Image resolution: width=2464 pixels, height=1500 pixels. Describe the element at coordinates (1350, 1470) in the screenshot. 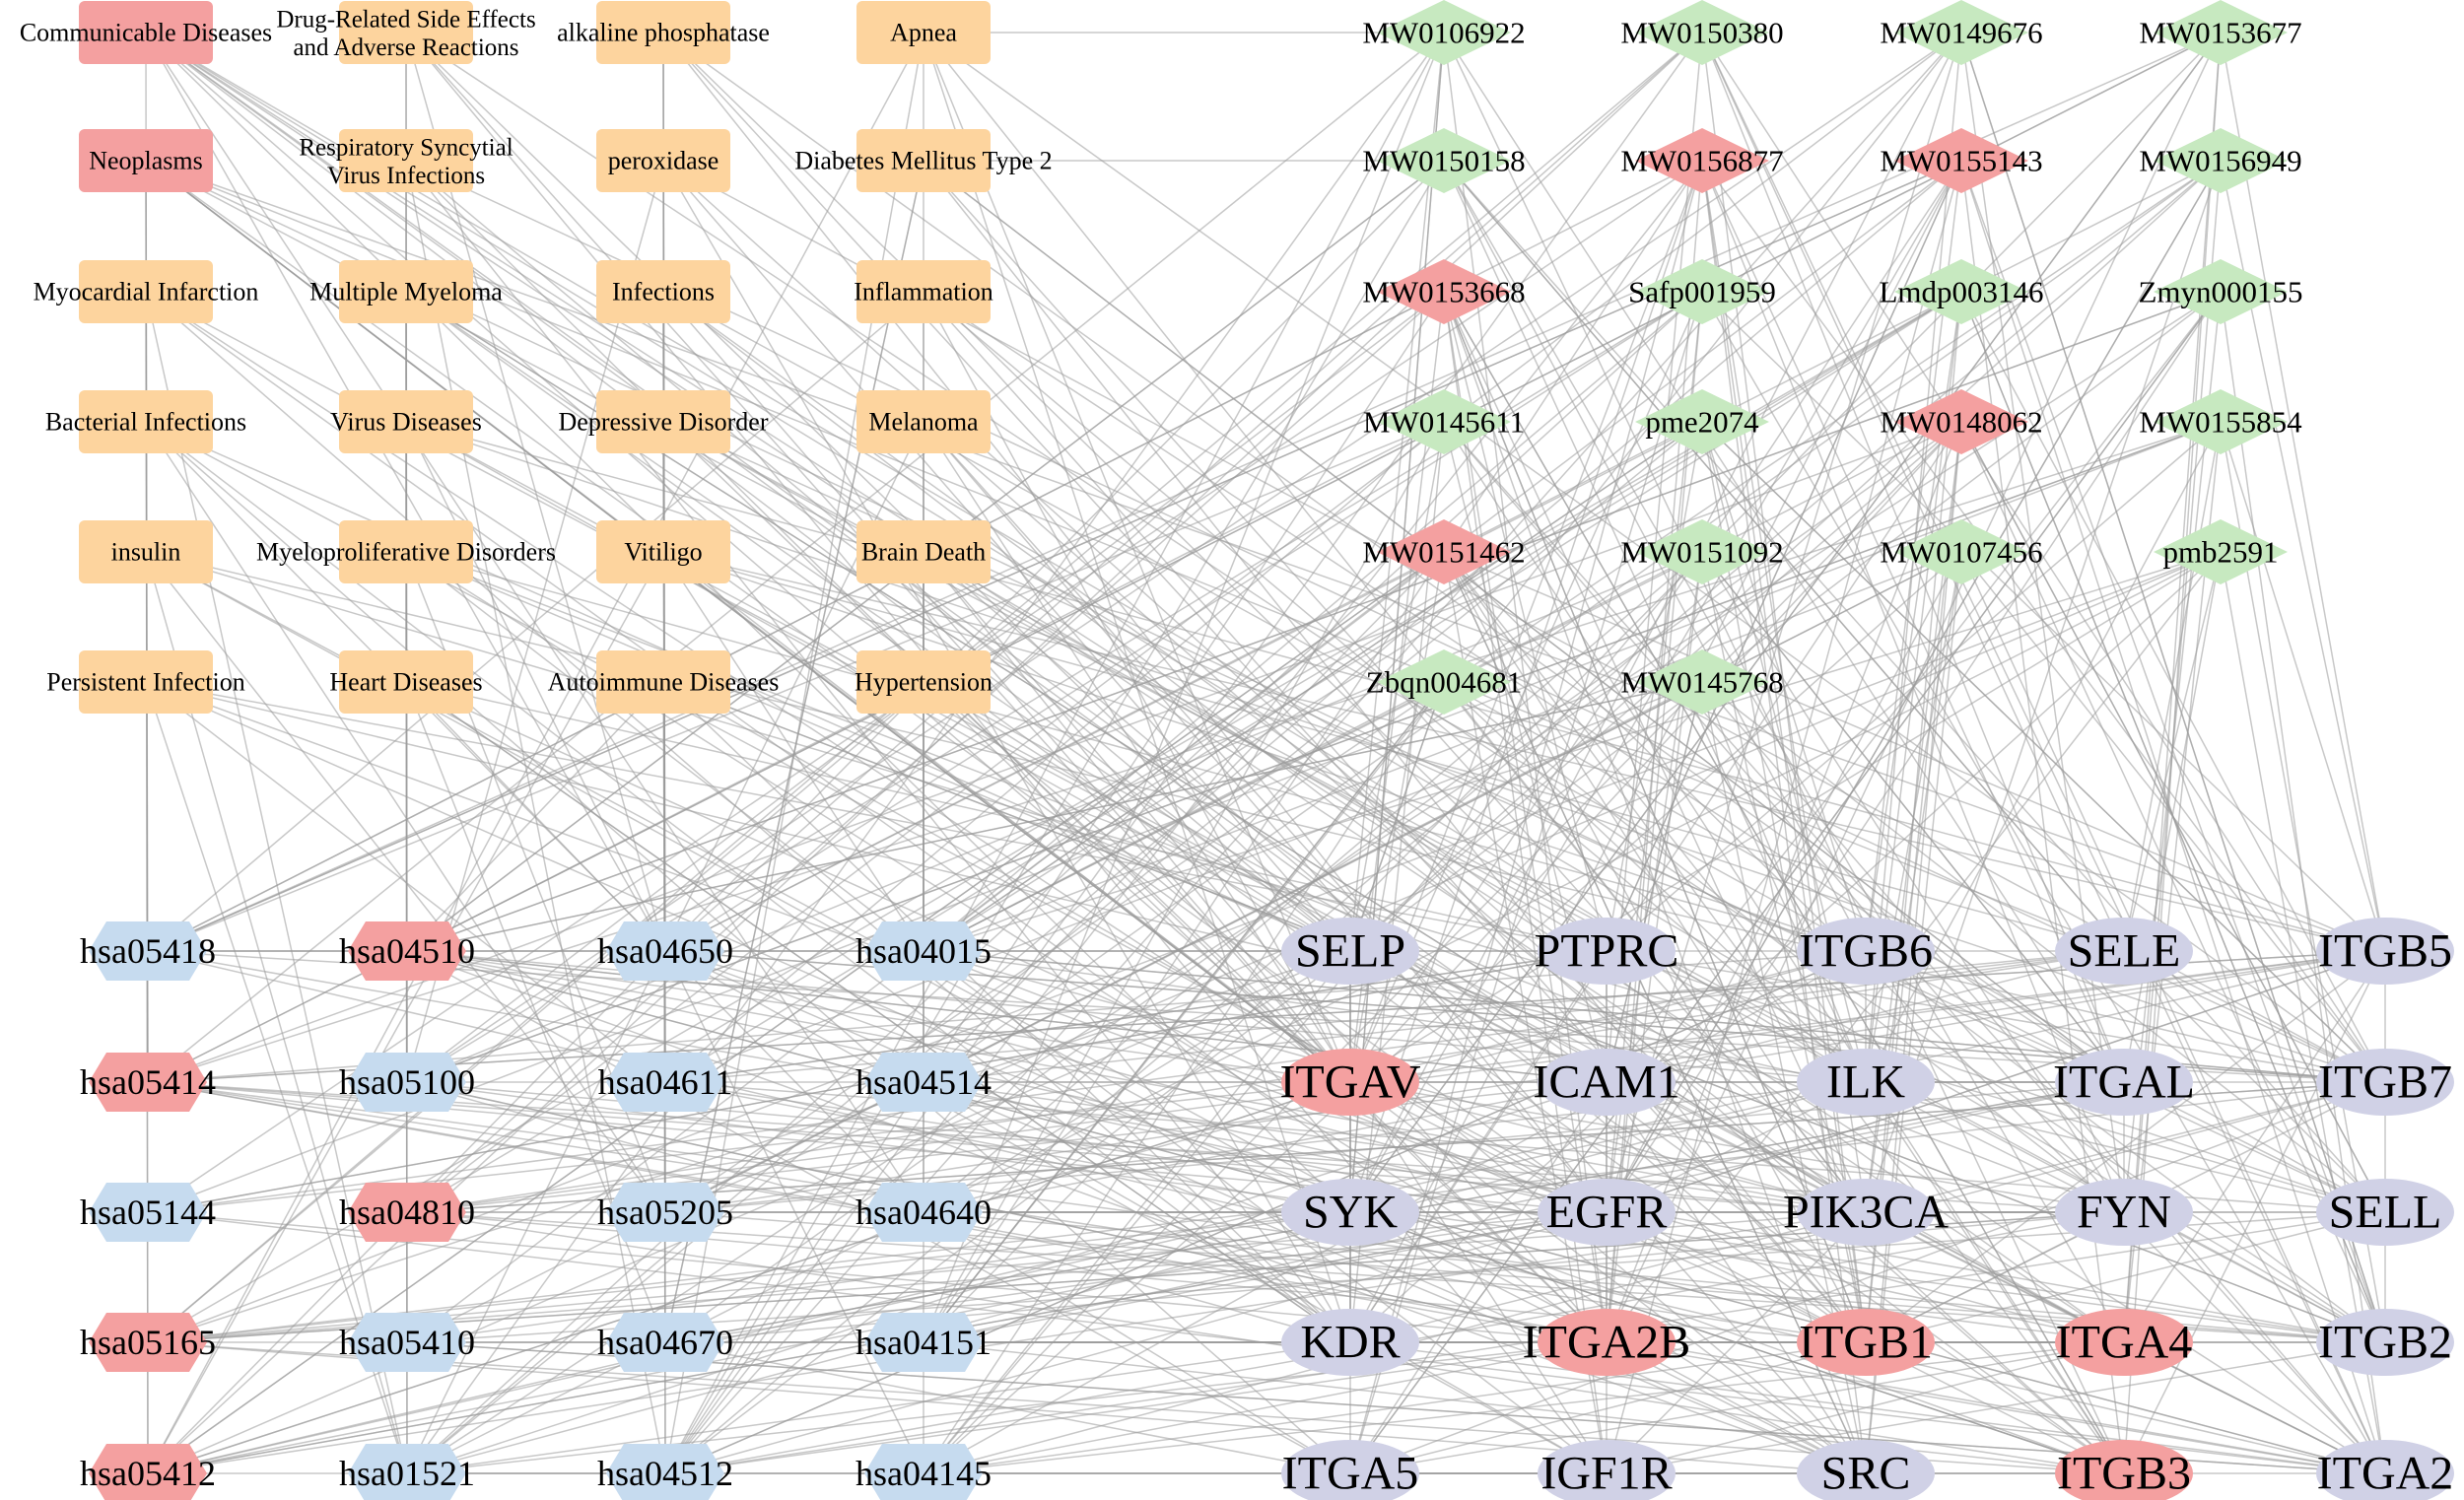

I see `target-node: ITGA5` at that location.